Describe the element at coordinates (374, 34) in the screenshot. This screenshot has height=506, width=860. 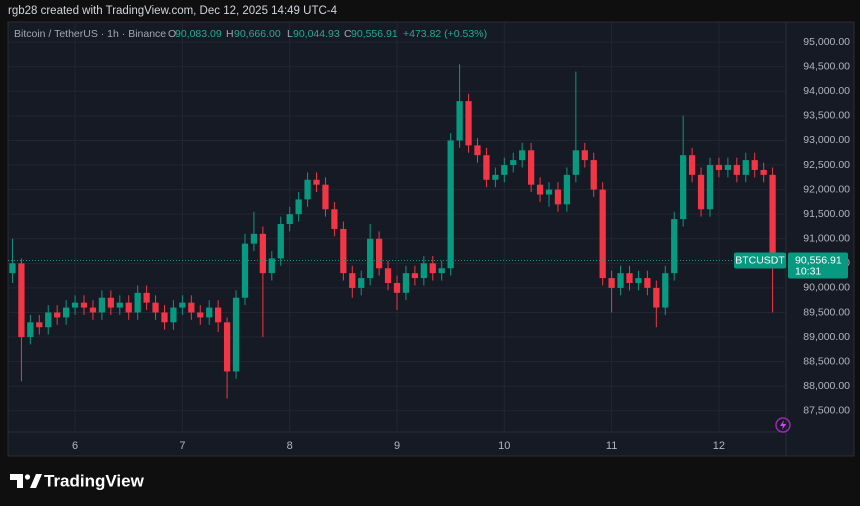
I see `legend-c: 90,556.91` at that location.